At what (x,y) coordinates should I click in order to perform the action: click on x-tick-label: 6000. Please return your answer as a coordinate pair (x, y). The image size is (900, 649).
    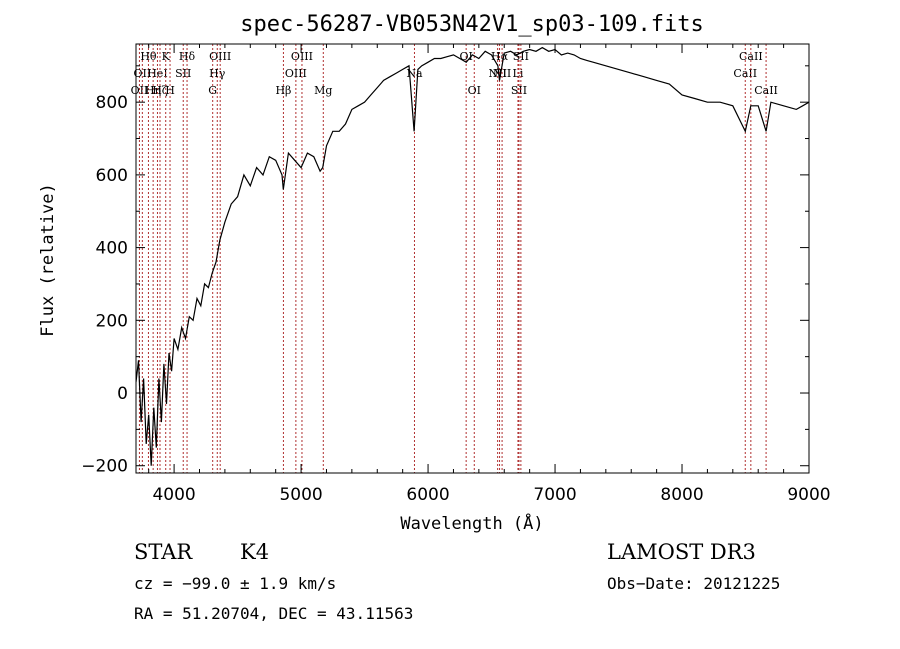
    Looking at the image, I should click on (427, 495).